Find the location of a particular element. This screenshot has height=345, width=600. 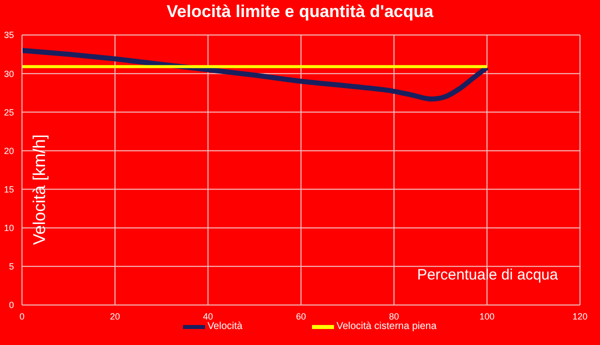

y-tick-label: 15 is located at coordinates (9, 189).